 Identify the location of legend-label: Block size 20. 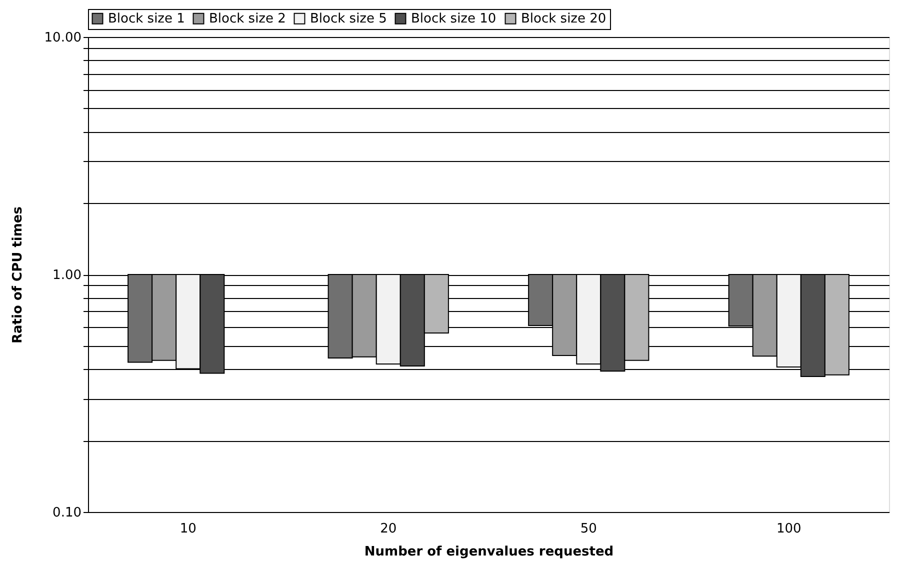
(563, 19).